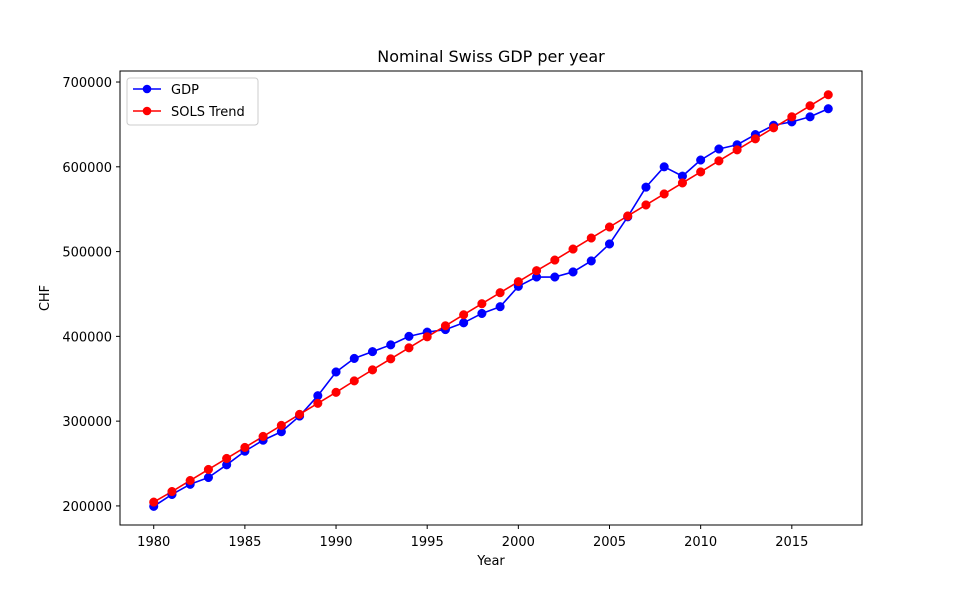 The height and width of the screenshot is (590, 958). Describe the element at coordinates (45, 298) in the screenshot. I see `y-axis-title: CHF` at that location.